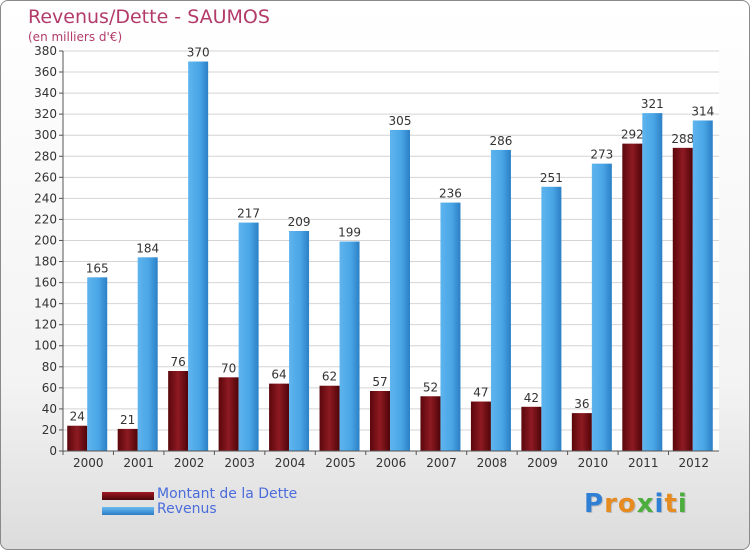  I want to click on data-label-revenus: 321, so click(652, 104).